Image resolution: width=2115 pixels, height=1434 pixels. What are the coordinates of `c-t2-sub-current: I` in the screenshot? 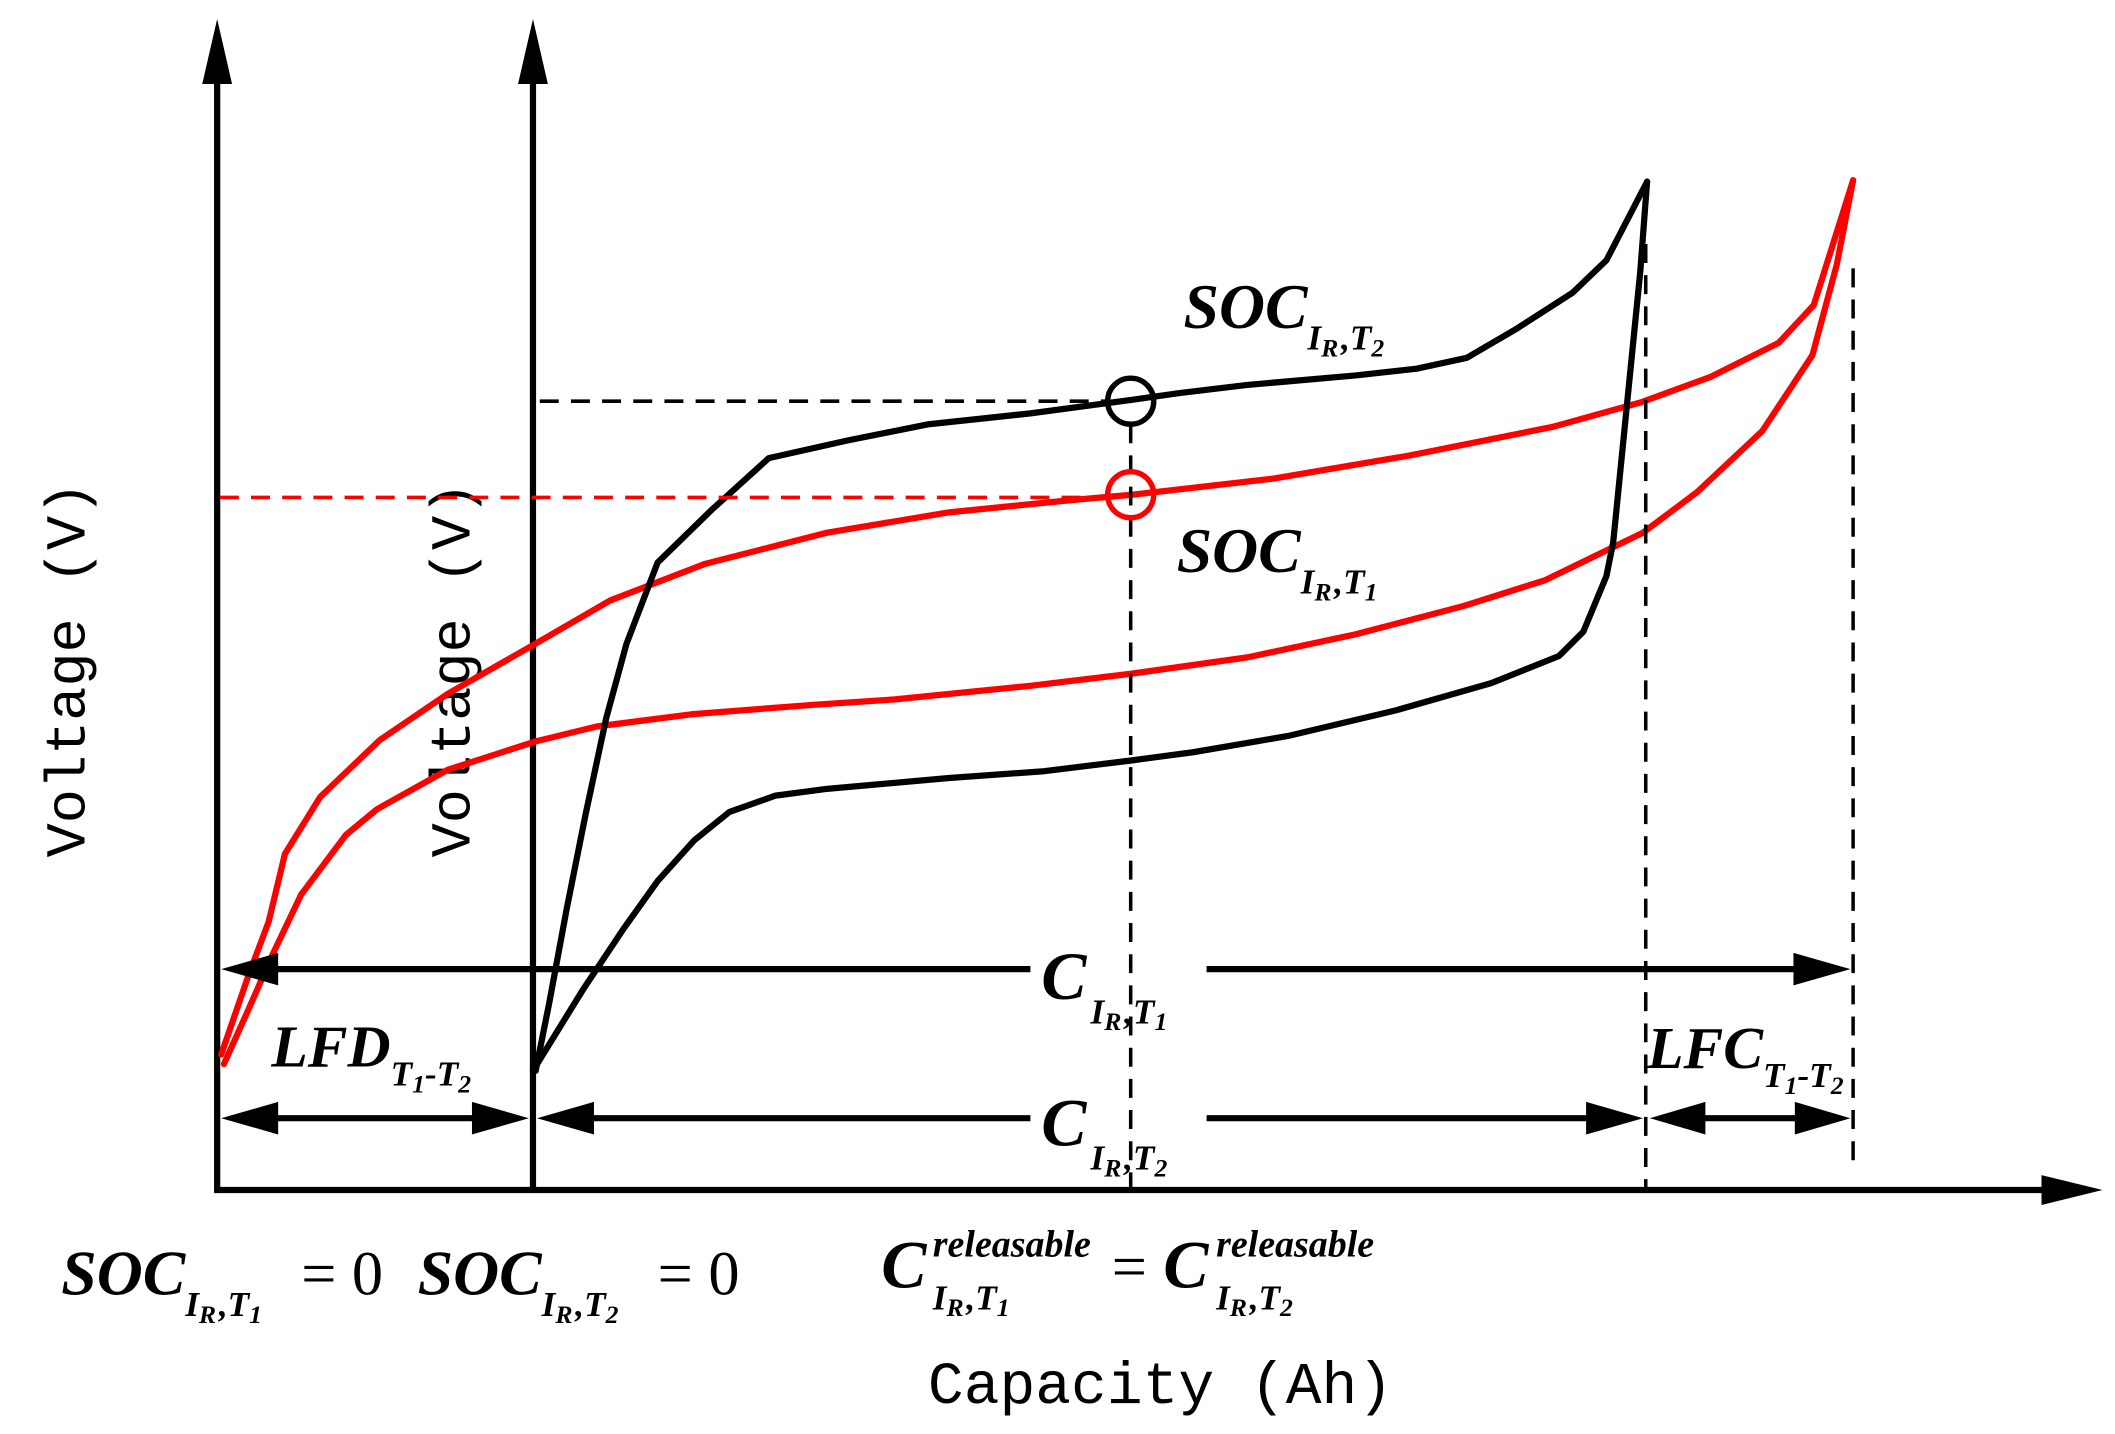 It's located at (1098, 1158).